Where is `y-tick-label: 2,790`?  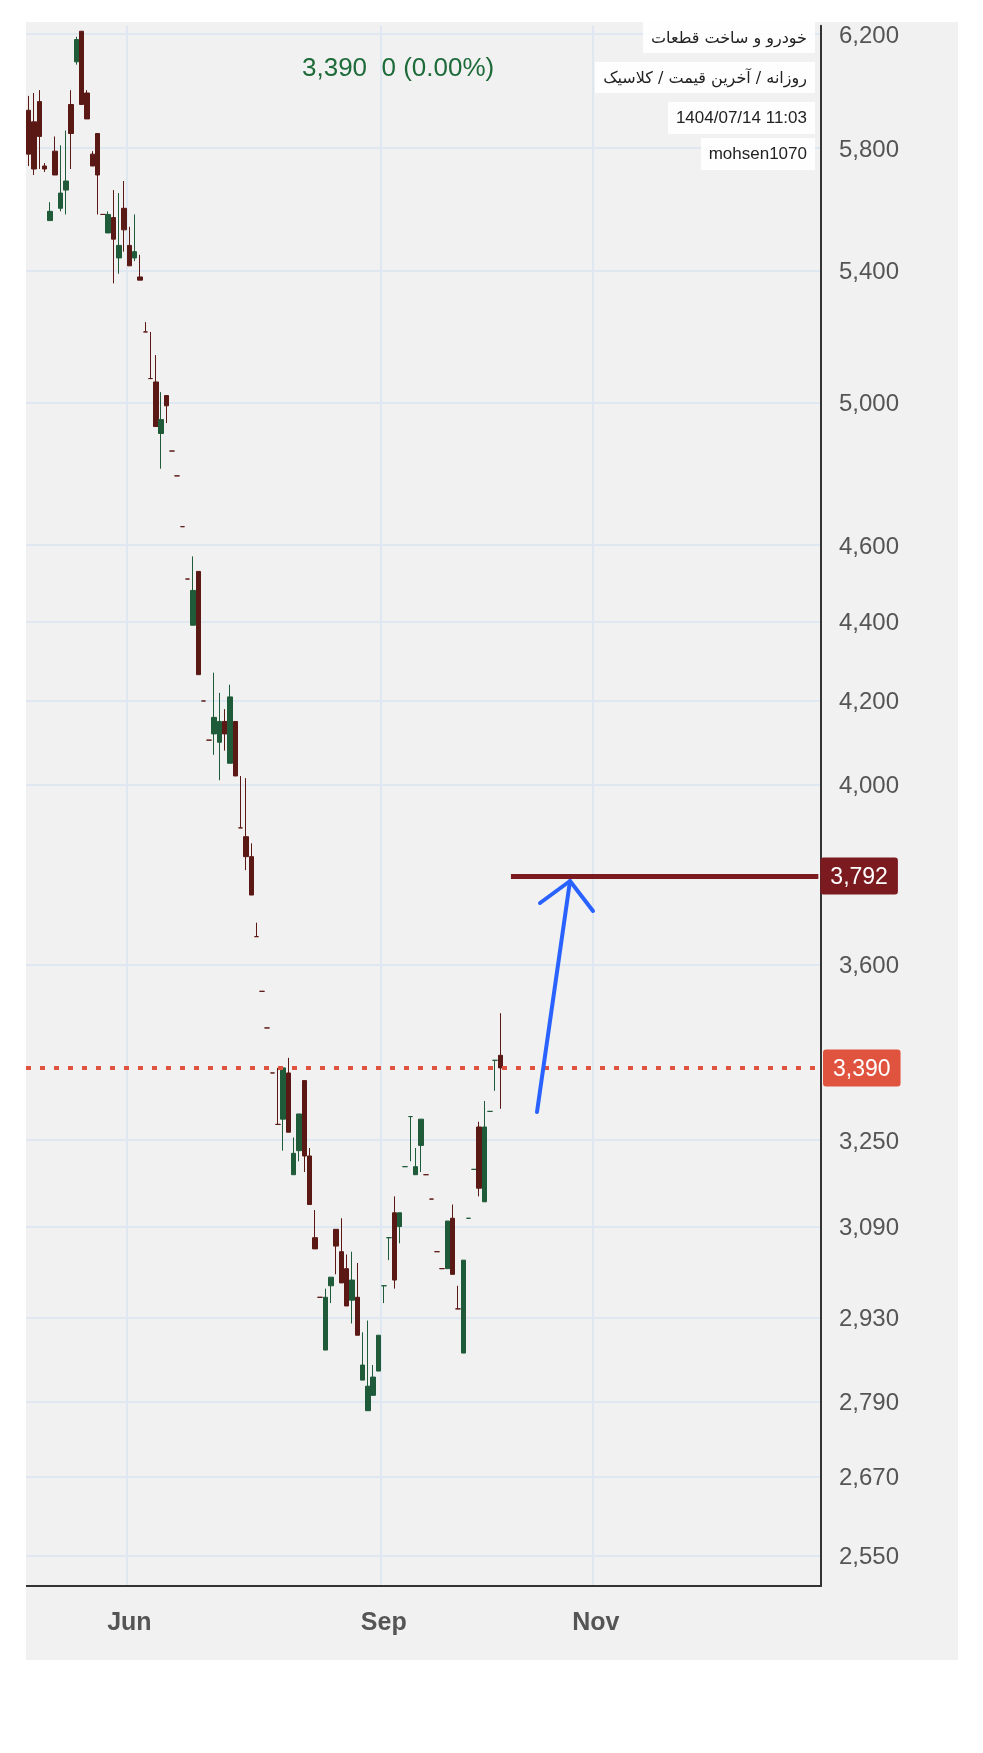 y-tick-label: 2,790 is located at coordinates (869, 1401).